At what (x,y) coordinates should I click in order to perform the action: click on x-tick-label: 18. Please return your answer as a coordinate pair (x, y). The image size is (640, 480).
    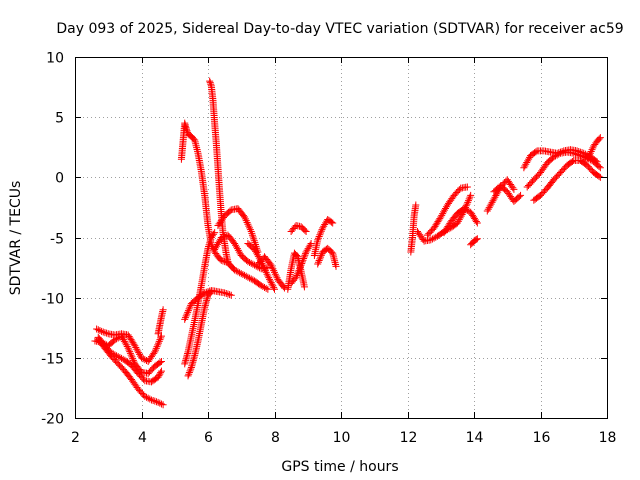
    Looking at the image, I should click on (608, 438).